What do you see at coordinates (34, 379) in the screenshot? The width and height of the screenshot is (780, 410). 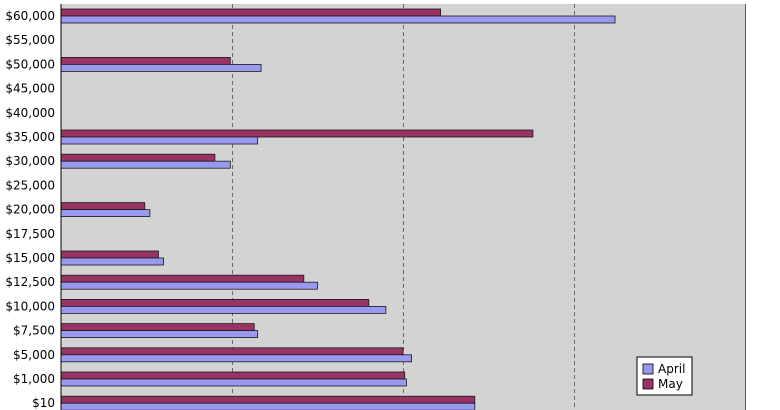 I see `y-tick-label: $1,000` at bounding box center [34, 379].